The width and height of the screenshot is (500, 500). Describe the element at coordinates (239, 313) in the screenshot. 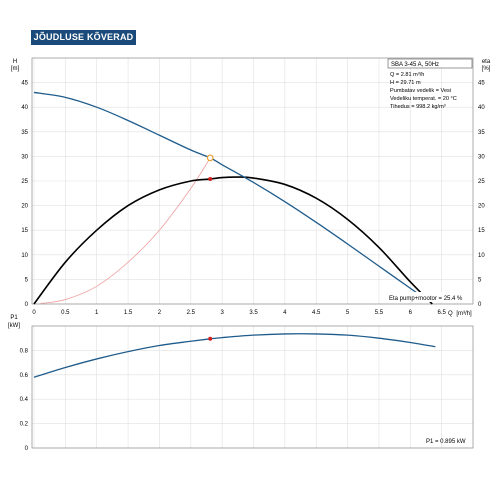

I see `top-x-tick-labels: 0 0.5 1 1.5 2 2.5 3 3.5 4 4.5 5 5.5 6 6.5` at that location.